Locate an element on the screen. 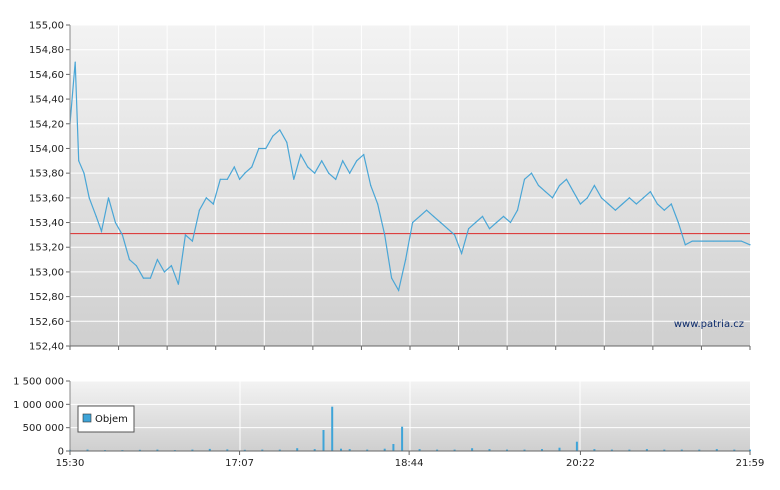 The width and height of the screenshot is (780, 490). price-y-tick-label: 154,00 is located at coordinates (46, 149).